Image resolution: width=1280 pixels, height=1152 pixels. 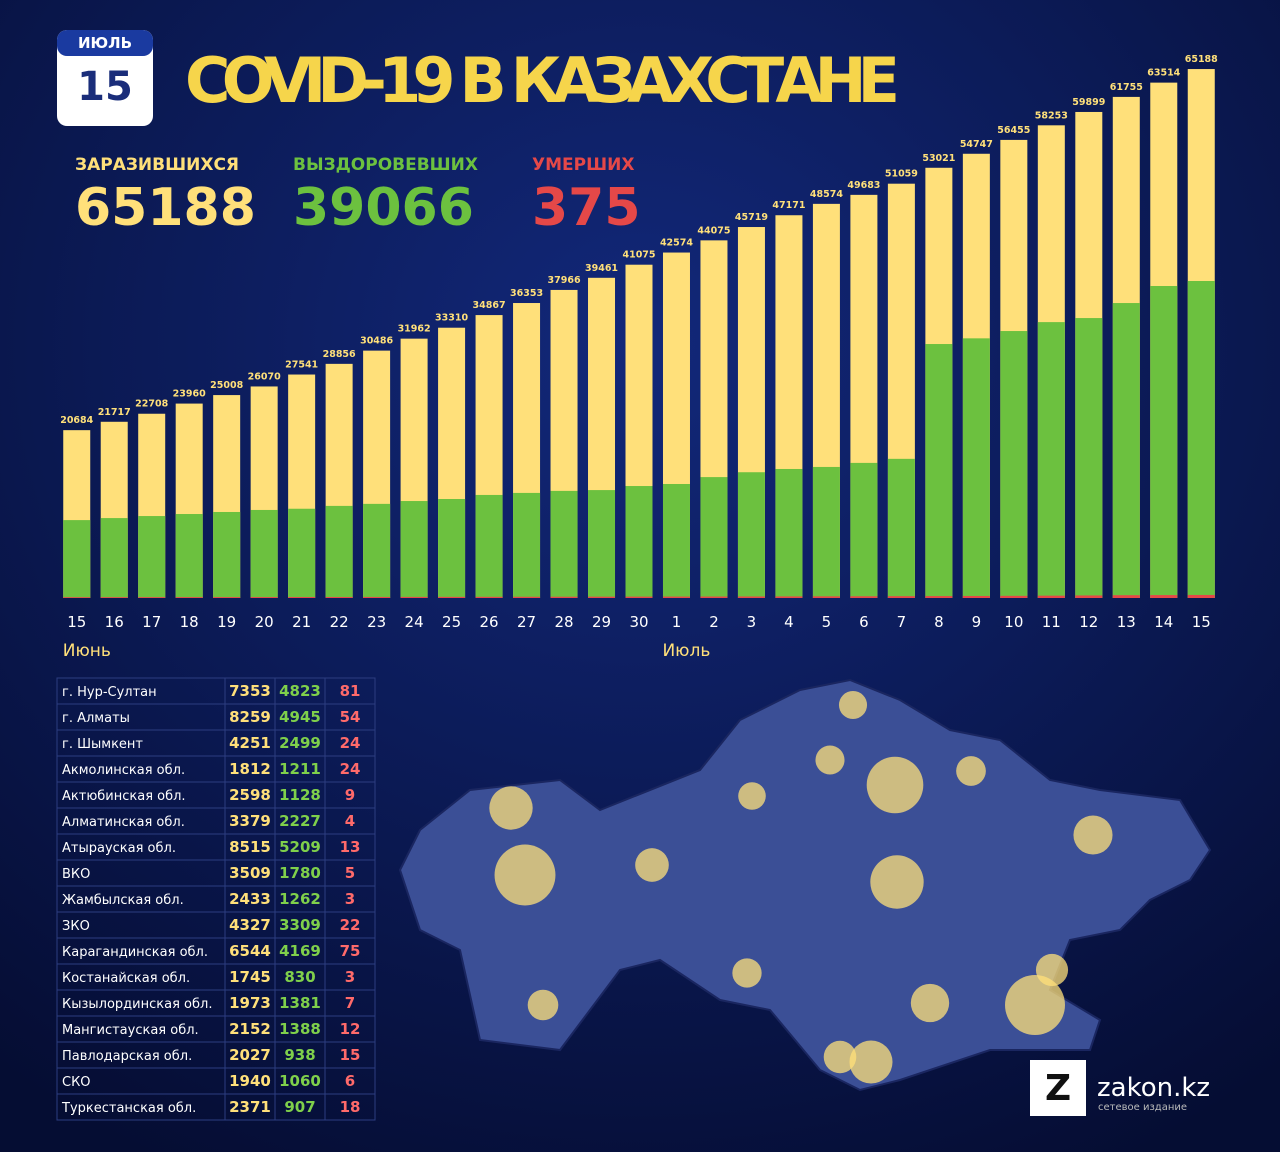 What do you see at coordinates (301, 622) in the screenshot?
I see `x-tick-label: 21` at bounding box center [301, 622].